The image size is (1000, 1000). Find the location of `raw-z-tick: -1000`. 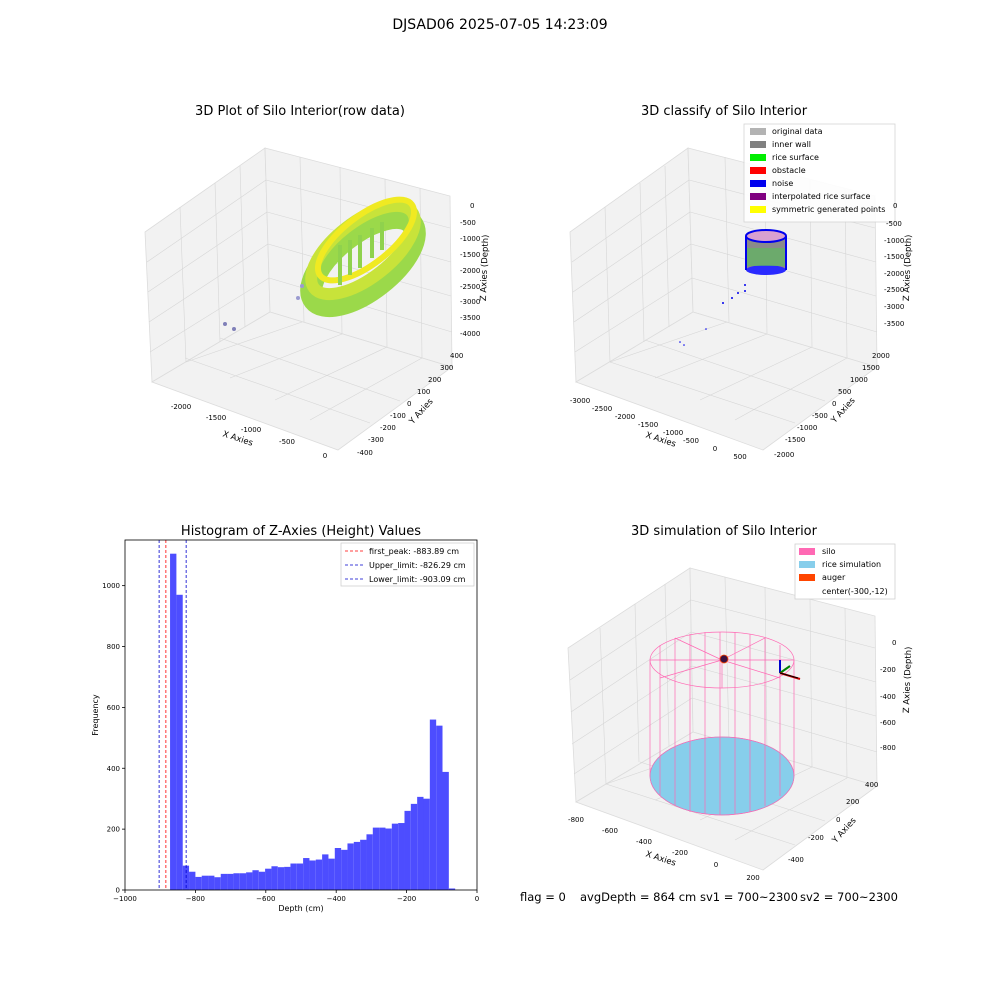

raw-z-tick: -1000 is located at coordinates (470, 239).